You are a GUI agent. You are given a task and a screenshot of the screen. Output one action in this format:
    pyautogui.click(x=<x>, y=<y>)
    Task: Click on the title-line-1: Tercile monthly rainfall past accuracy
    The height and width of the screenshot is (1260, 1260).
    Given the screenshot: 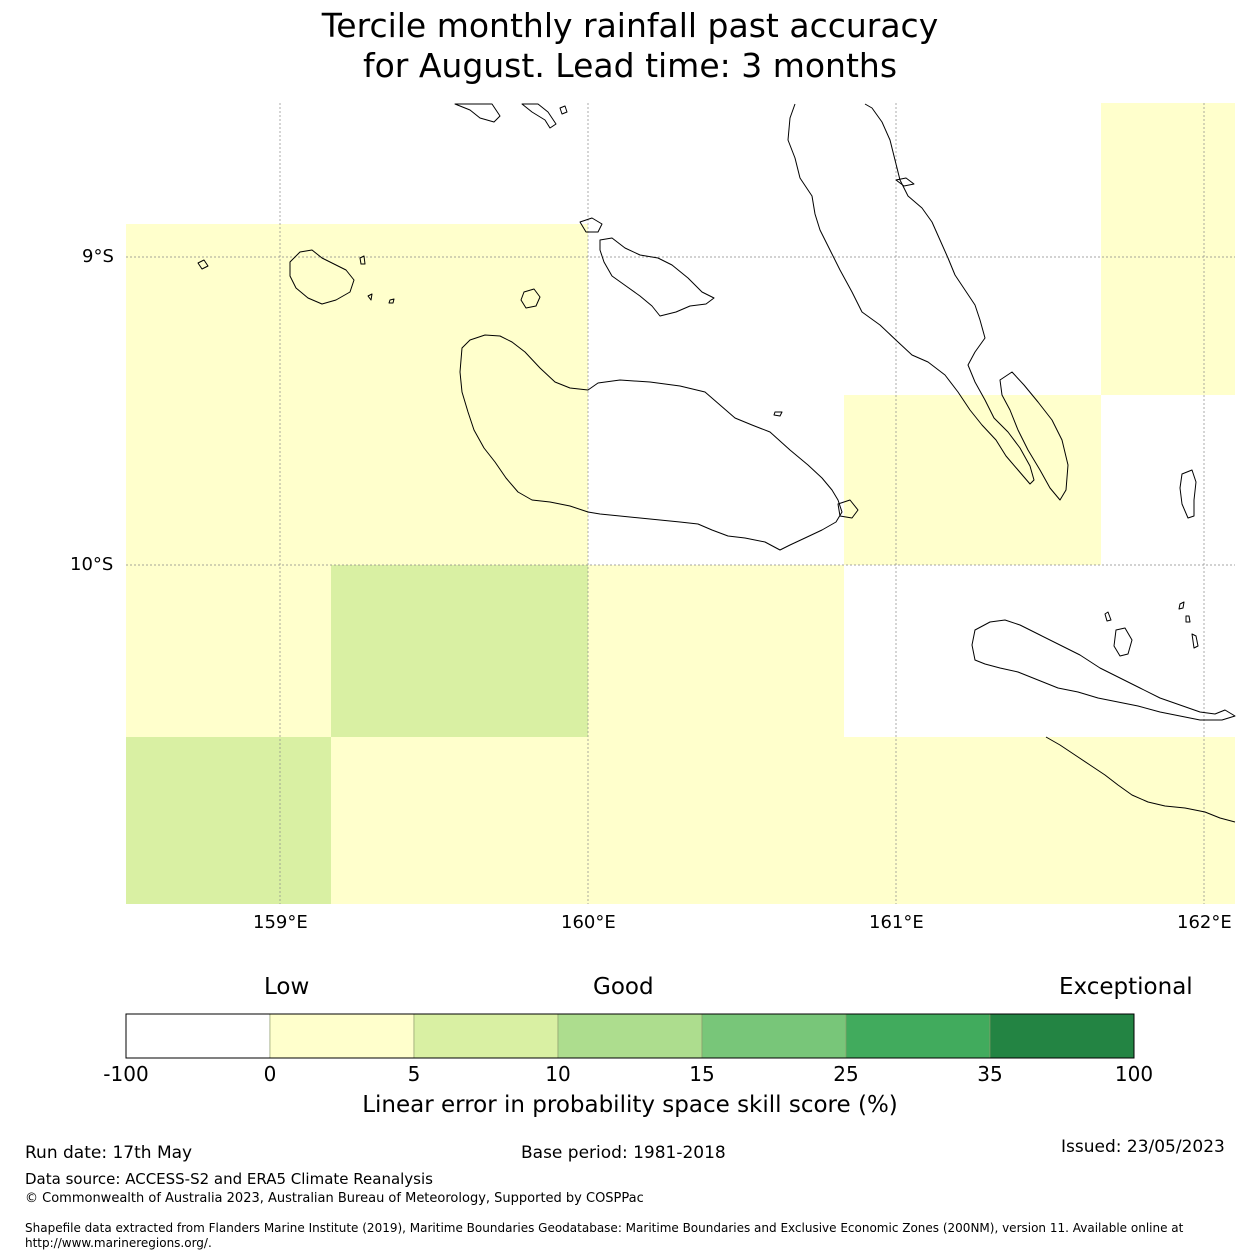 What is the action you would take?
    pyautogui.click(x=630, y=25)
    